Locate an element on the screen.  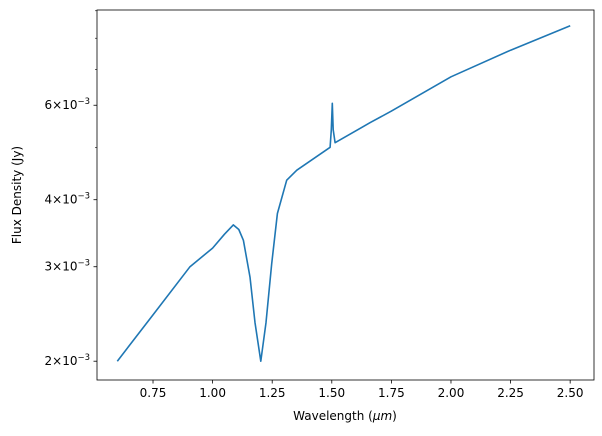
y-tick-label: 2×10⁻³ is located at coordinates (68, 360).